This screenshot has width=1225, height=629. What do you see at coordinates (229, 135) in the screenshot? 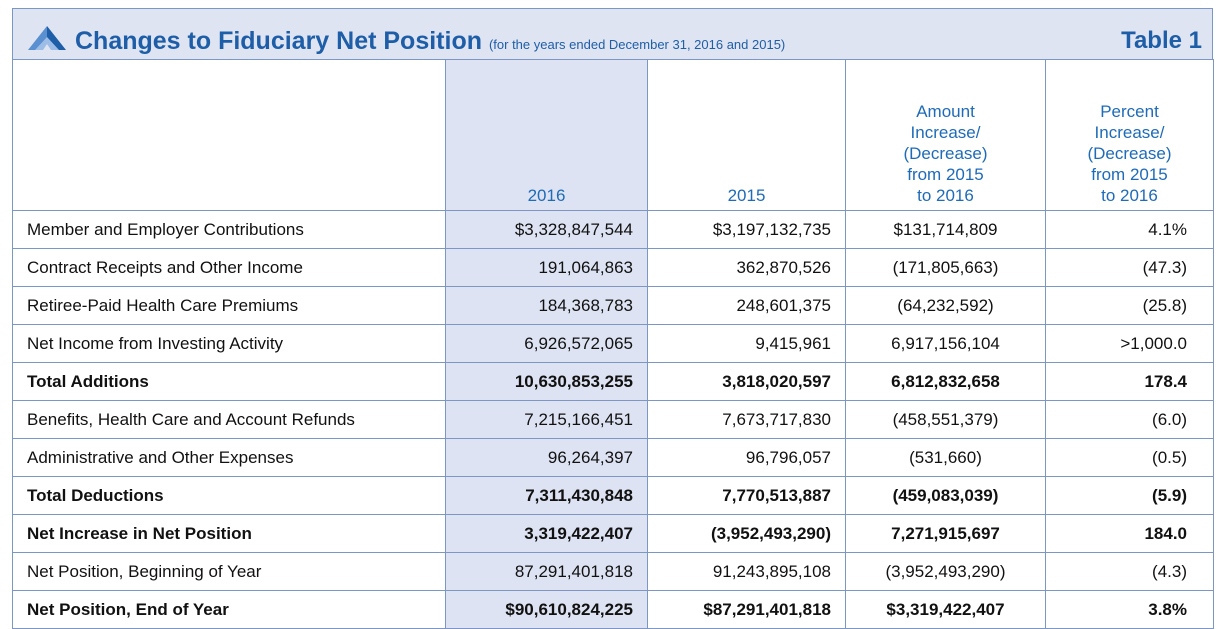
I see `column-header` at bounding box center [229, 135].